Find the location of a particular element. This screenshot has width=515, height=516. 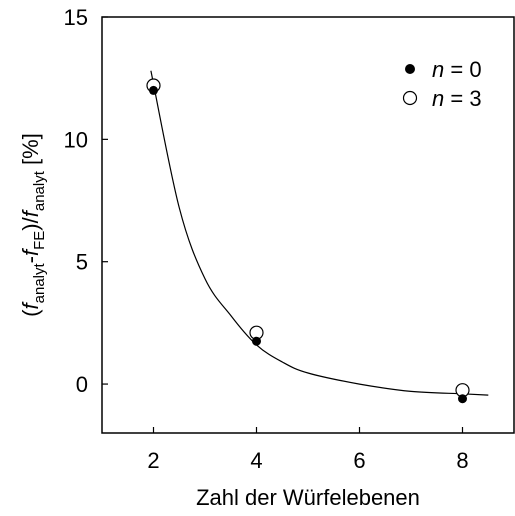

legend: n = 0 n = 3 is located at coordinates (442, 84).